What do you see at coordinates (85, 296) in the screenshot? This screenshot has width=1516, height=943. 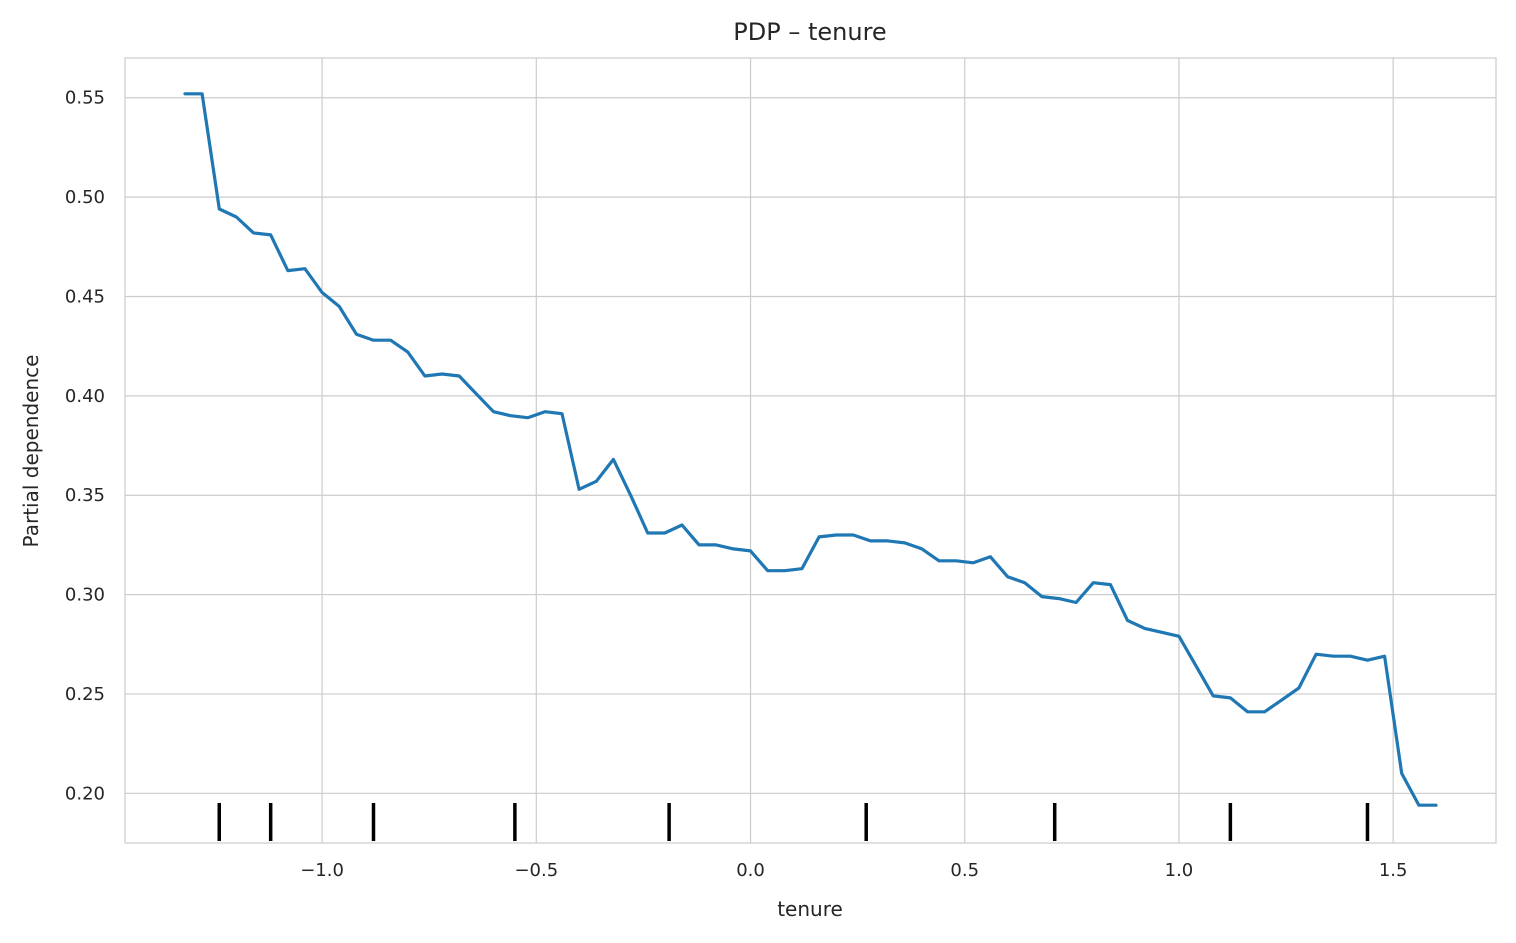 I see `y-tick-label: 0.45` at bounding box center [85, 296].